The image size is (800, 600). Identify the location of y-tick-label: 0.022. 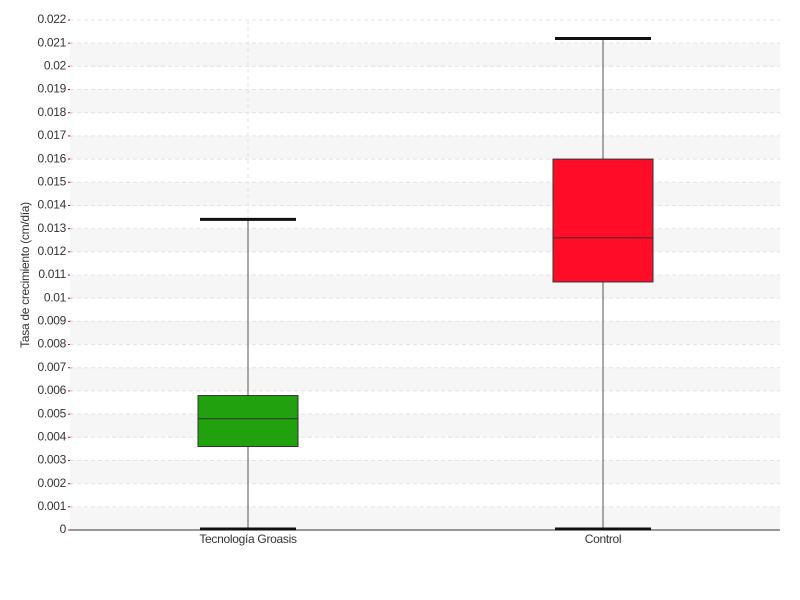
(51, 19).